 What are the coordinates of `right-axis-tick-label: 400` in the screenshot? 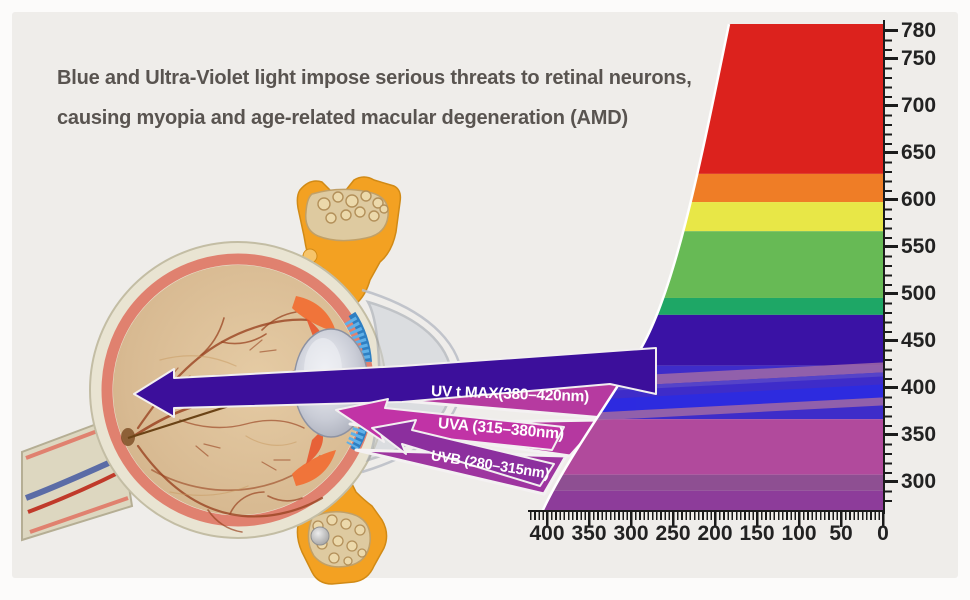 It's located at (919, 387).